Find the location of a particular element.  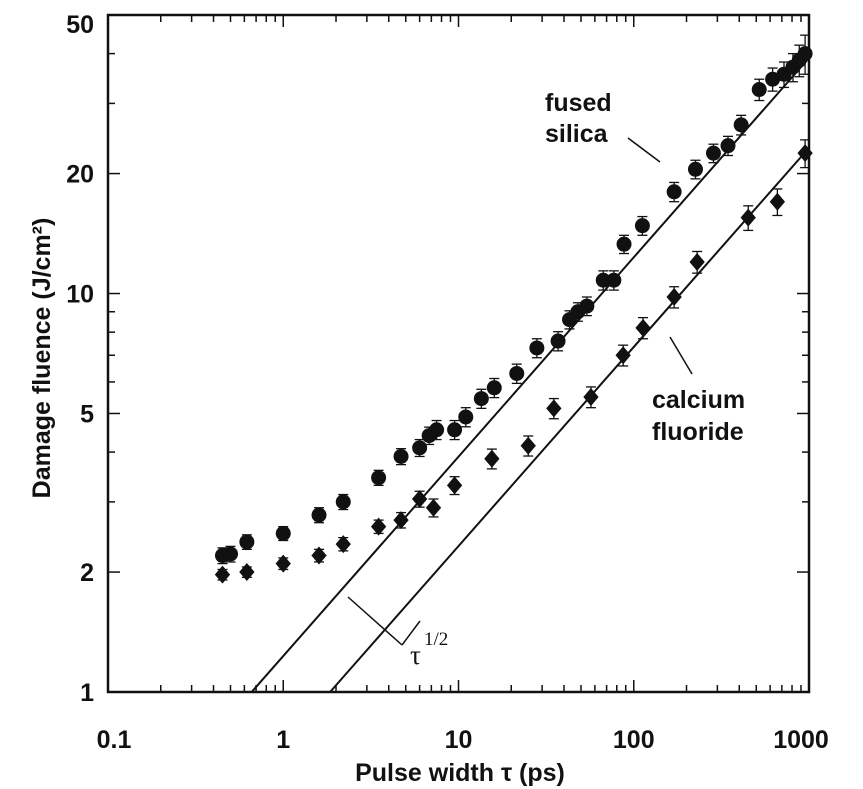

x-tick-label: 100 is located at coordinates (634, 740).